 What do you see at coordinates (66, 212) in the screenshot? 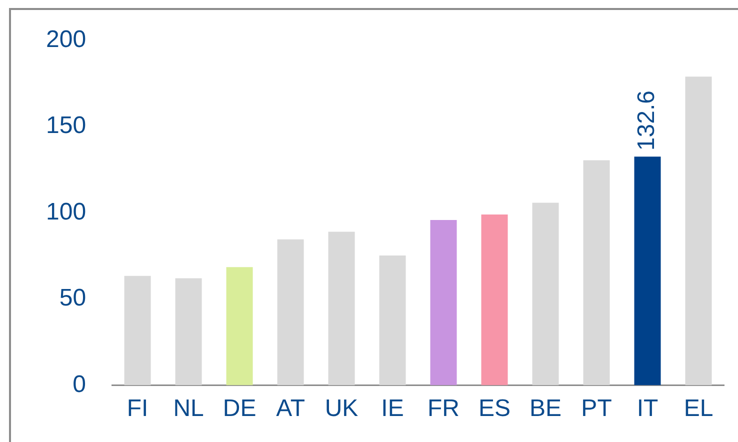
I see `y-tick-label: 100` at bounding box center [66, 212].